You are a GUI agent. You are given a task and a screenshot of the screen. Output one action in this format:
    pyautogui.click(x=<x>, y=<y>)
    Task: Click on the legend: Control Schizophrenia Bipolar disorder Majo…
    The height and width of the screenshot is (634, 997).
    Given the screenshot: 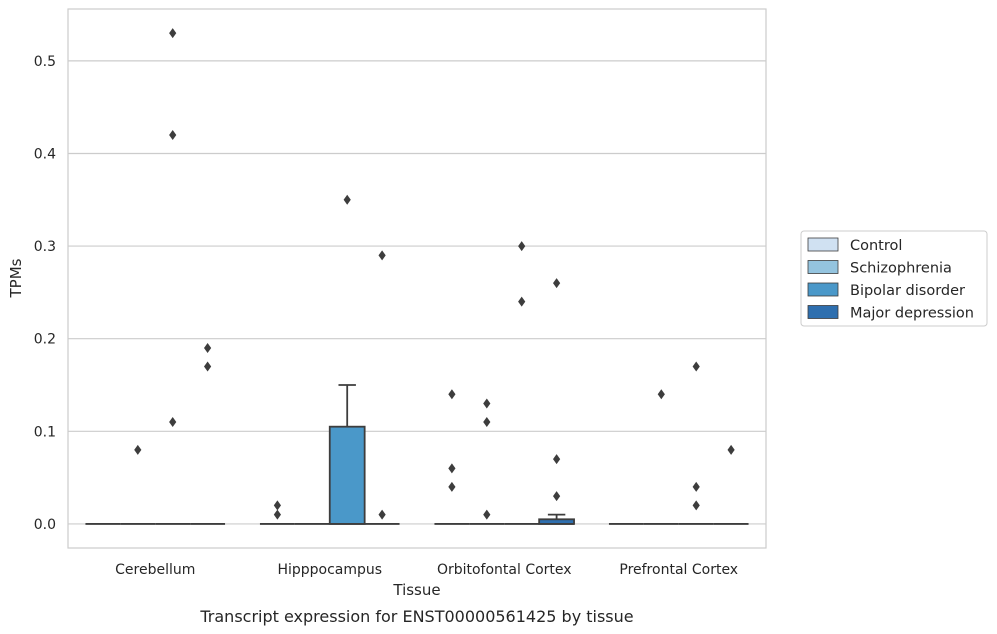 What is the action you would take?
    pyautogui.click(x=894, y=278)
    